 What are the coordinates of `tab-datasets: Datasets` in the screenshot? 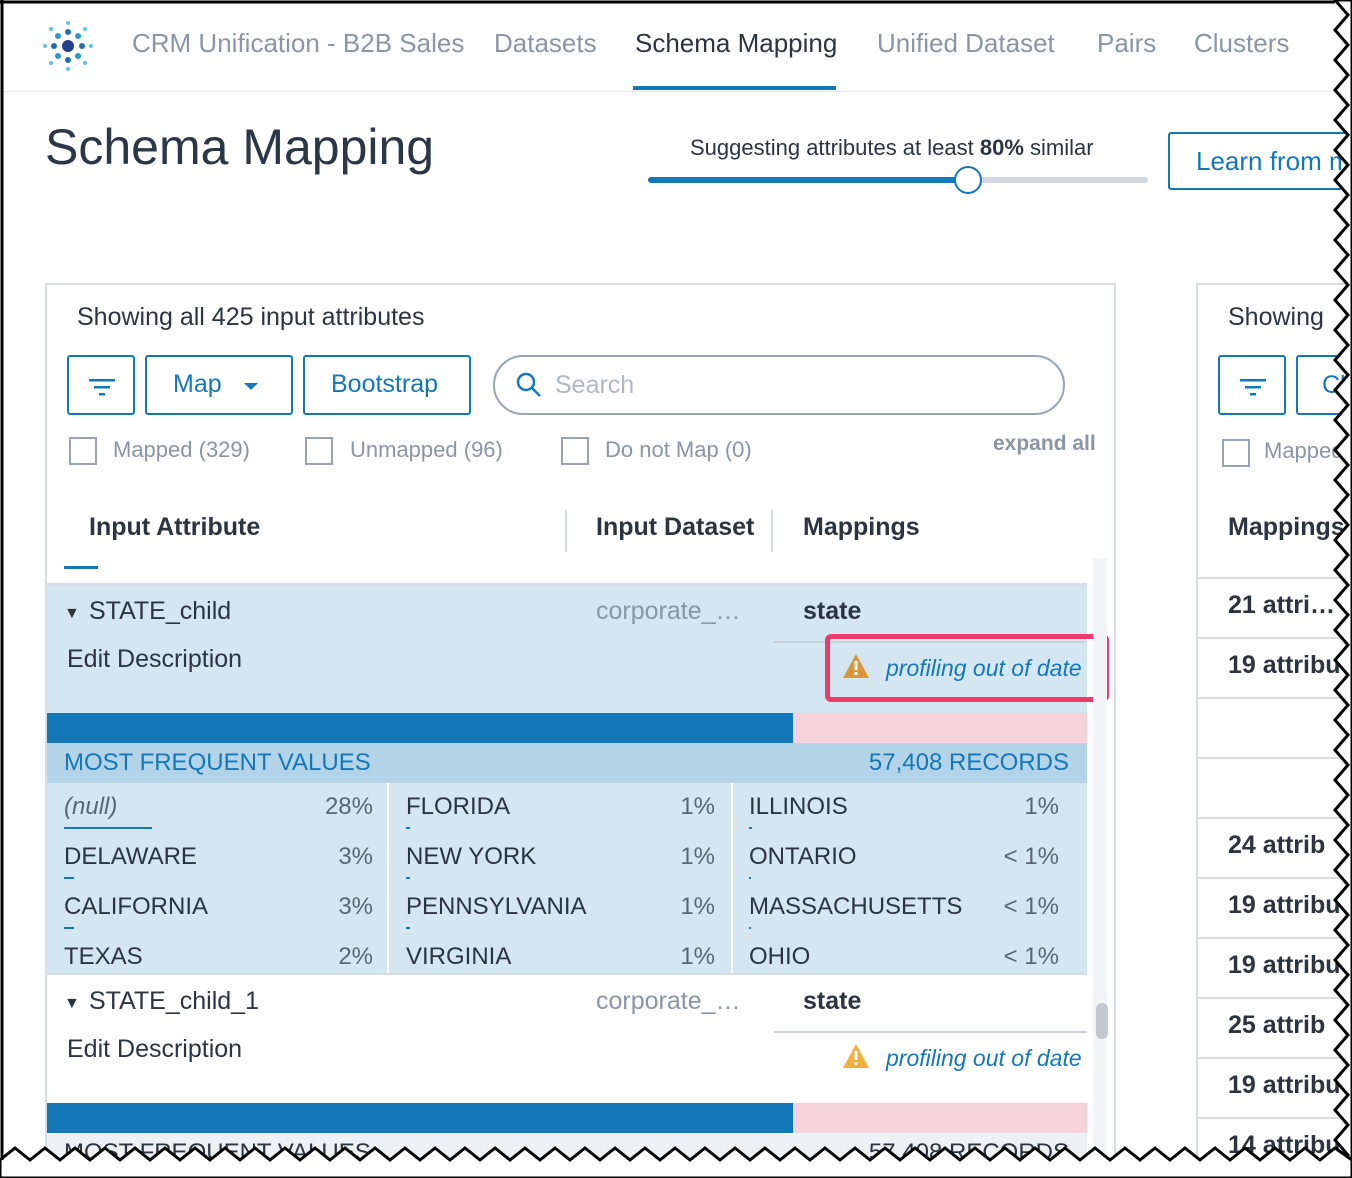 It's located at (545, 43).